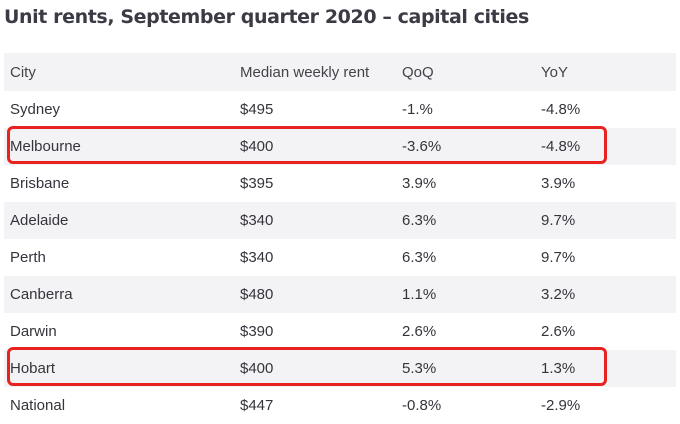  I want to click on qoq-cell: 1.1%, so click(419, 294).